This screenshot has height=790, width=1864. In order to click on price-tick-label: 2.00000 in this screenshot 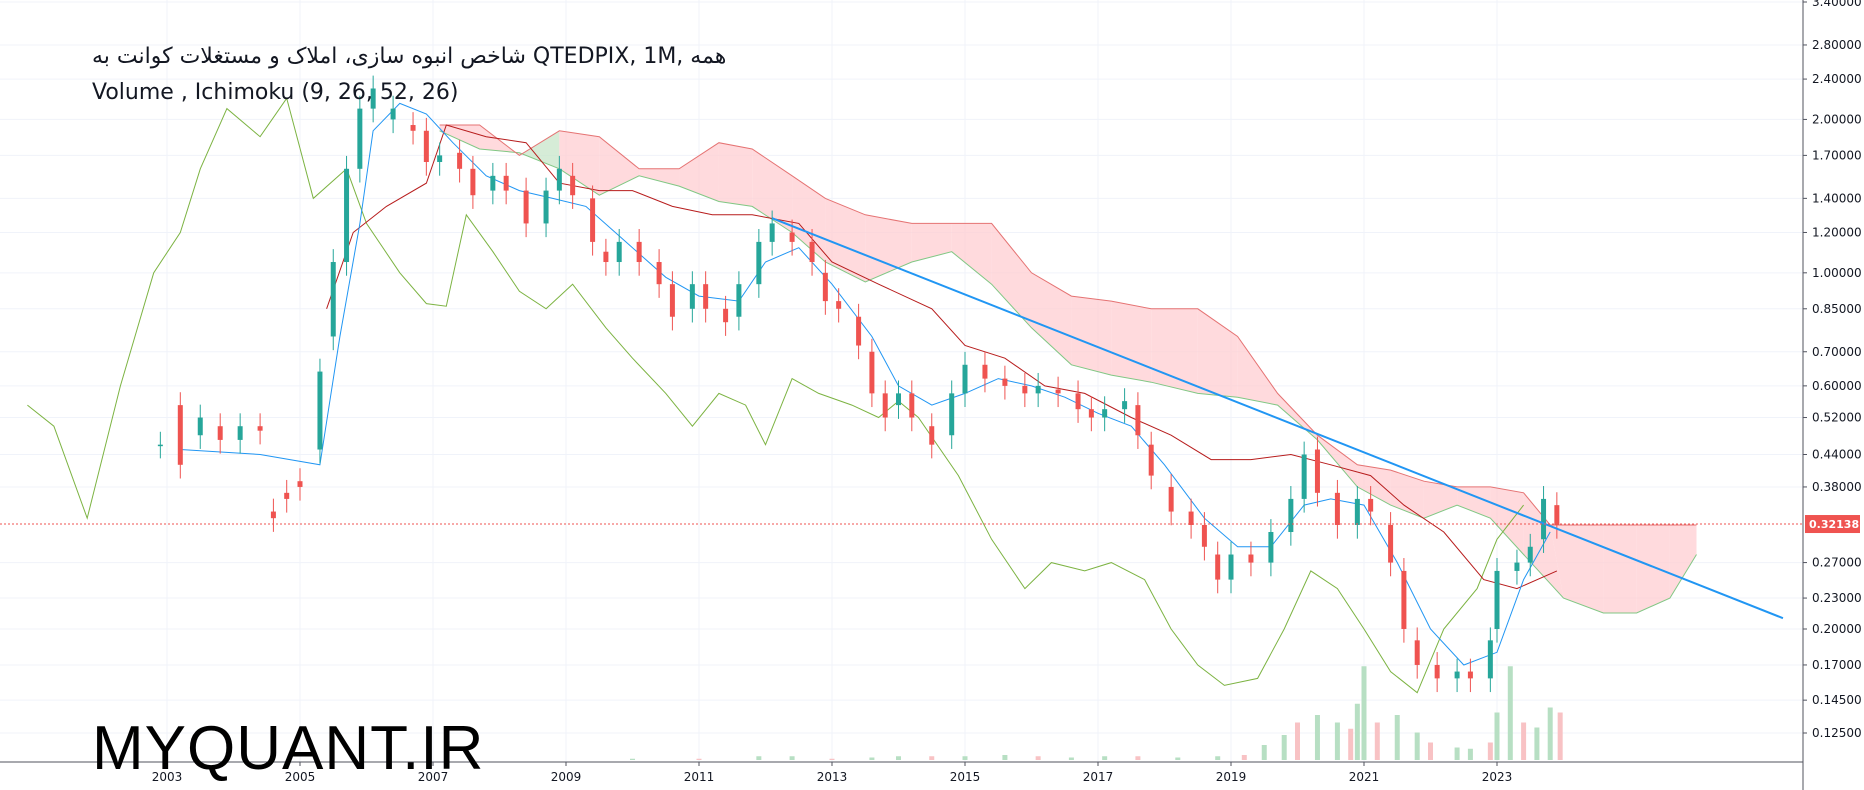, I will do `click(1837, 119)`.